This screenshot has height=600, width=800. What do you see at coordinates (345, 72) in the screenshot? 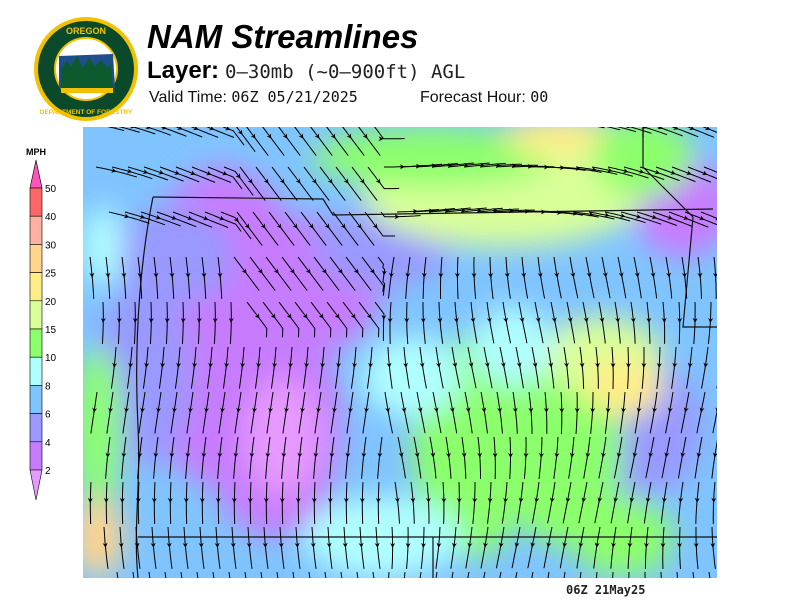
I see `layer-value: 0–30mb (~0–900ft) AGL` at bounding box center [345, 72].